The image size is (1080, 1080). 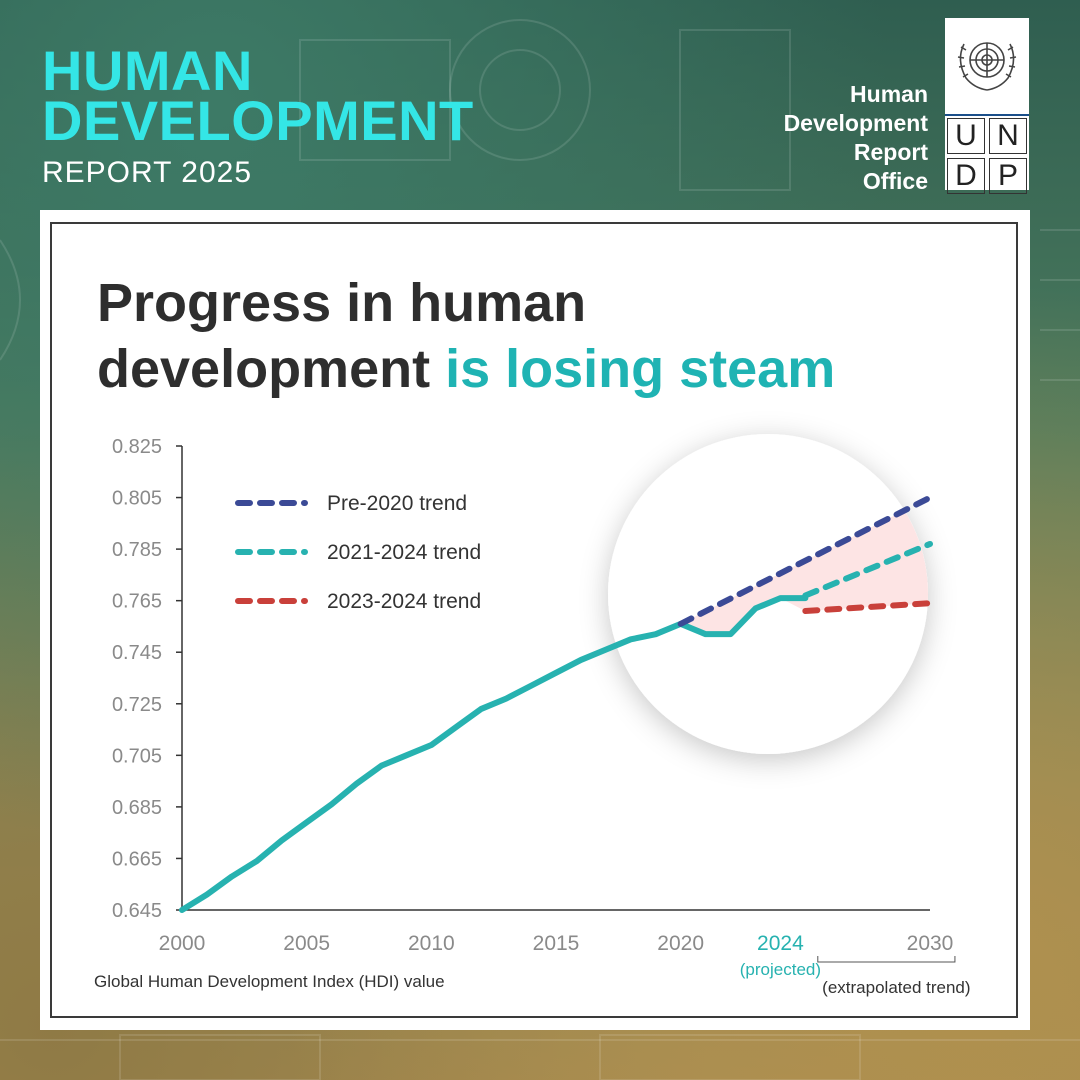 I want to click on undp-letter-u: U, so click(x=966, y=136).